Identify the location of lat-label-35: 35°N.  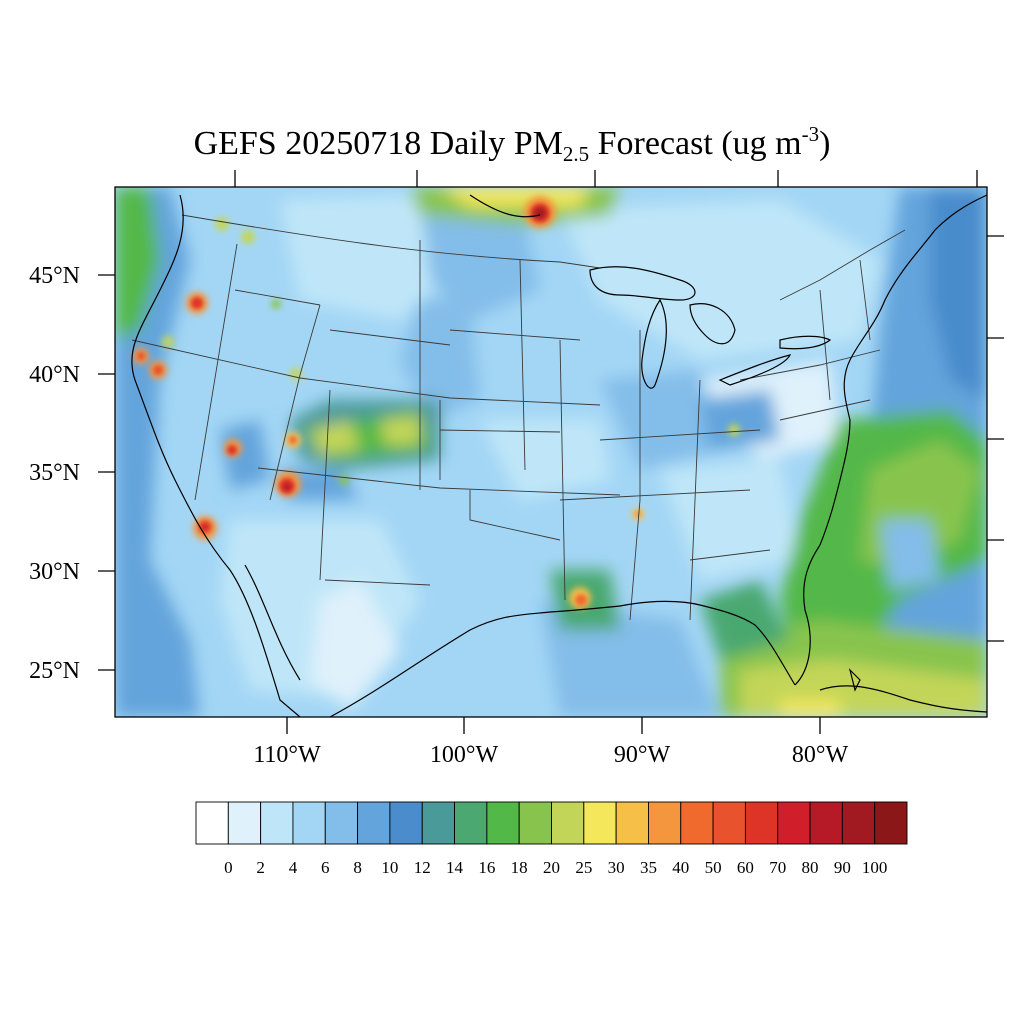
(54, 473).